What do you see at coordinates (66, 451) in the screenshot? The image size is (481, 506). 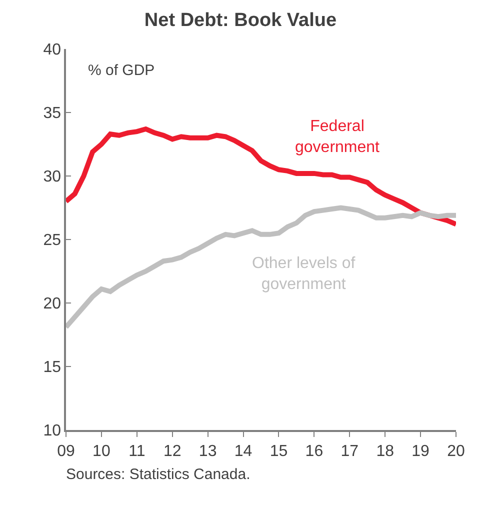 I see `x-tick-label: 09` at bounding box center [66, 451].